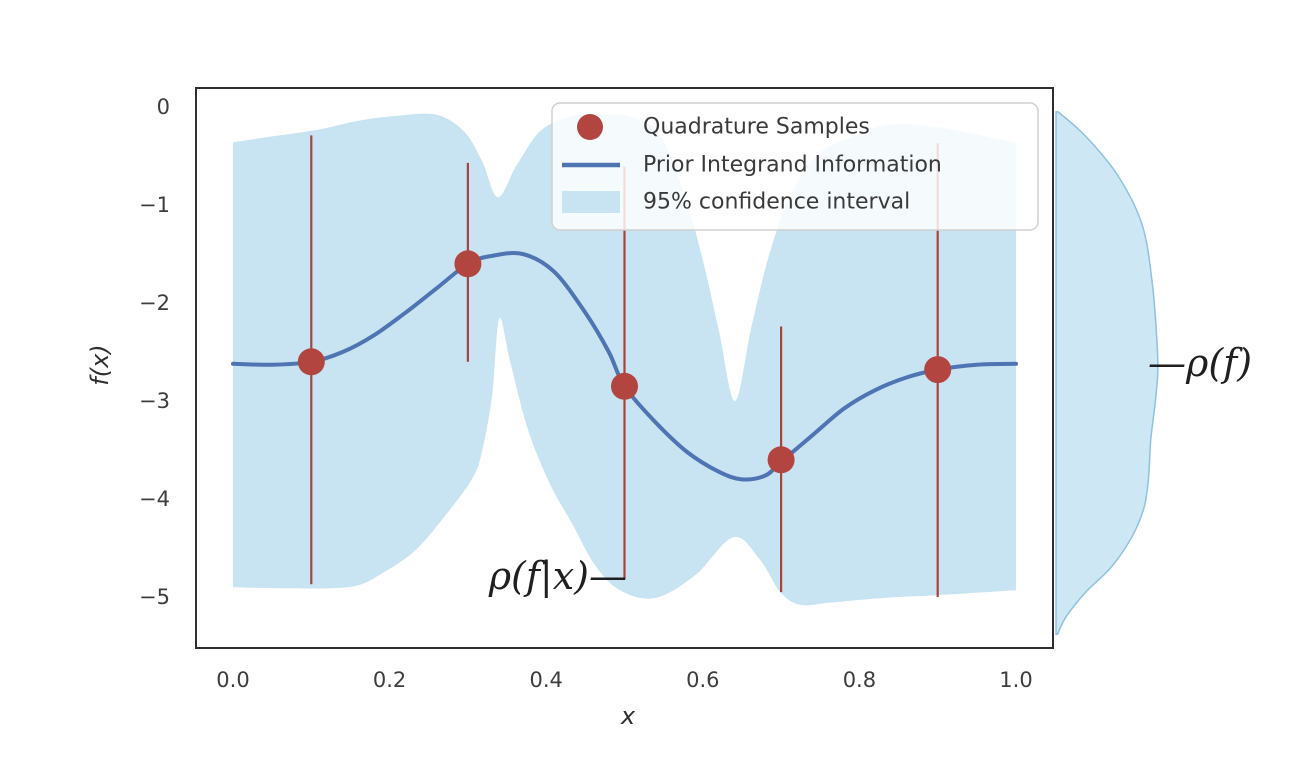 The image size is (1314, 758). I want to click on y-tick-label: −3, so click(154, 401).